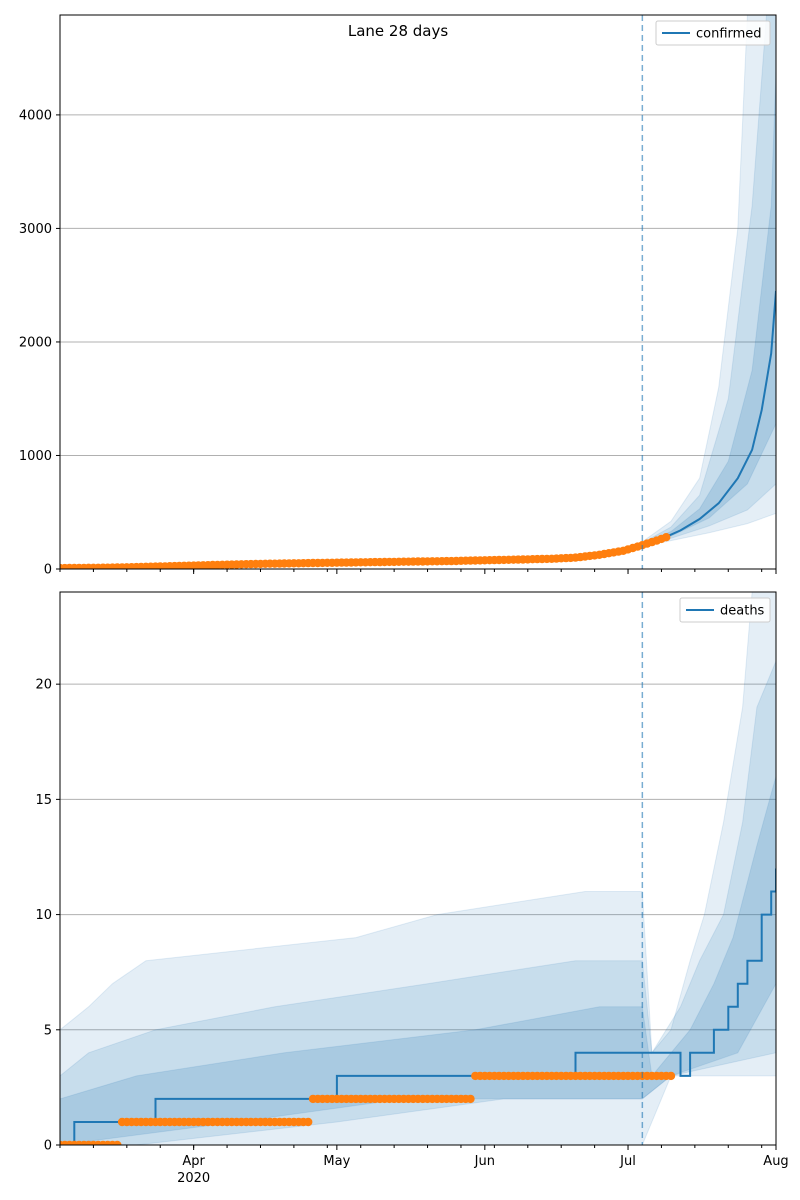  What do you see at coordinates (35, 115) in the screenshot?
I see `y-tick-label: 4000` at bounding box center [35, 115].